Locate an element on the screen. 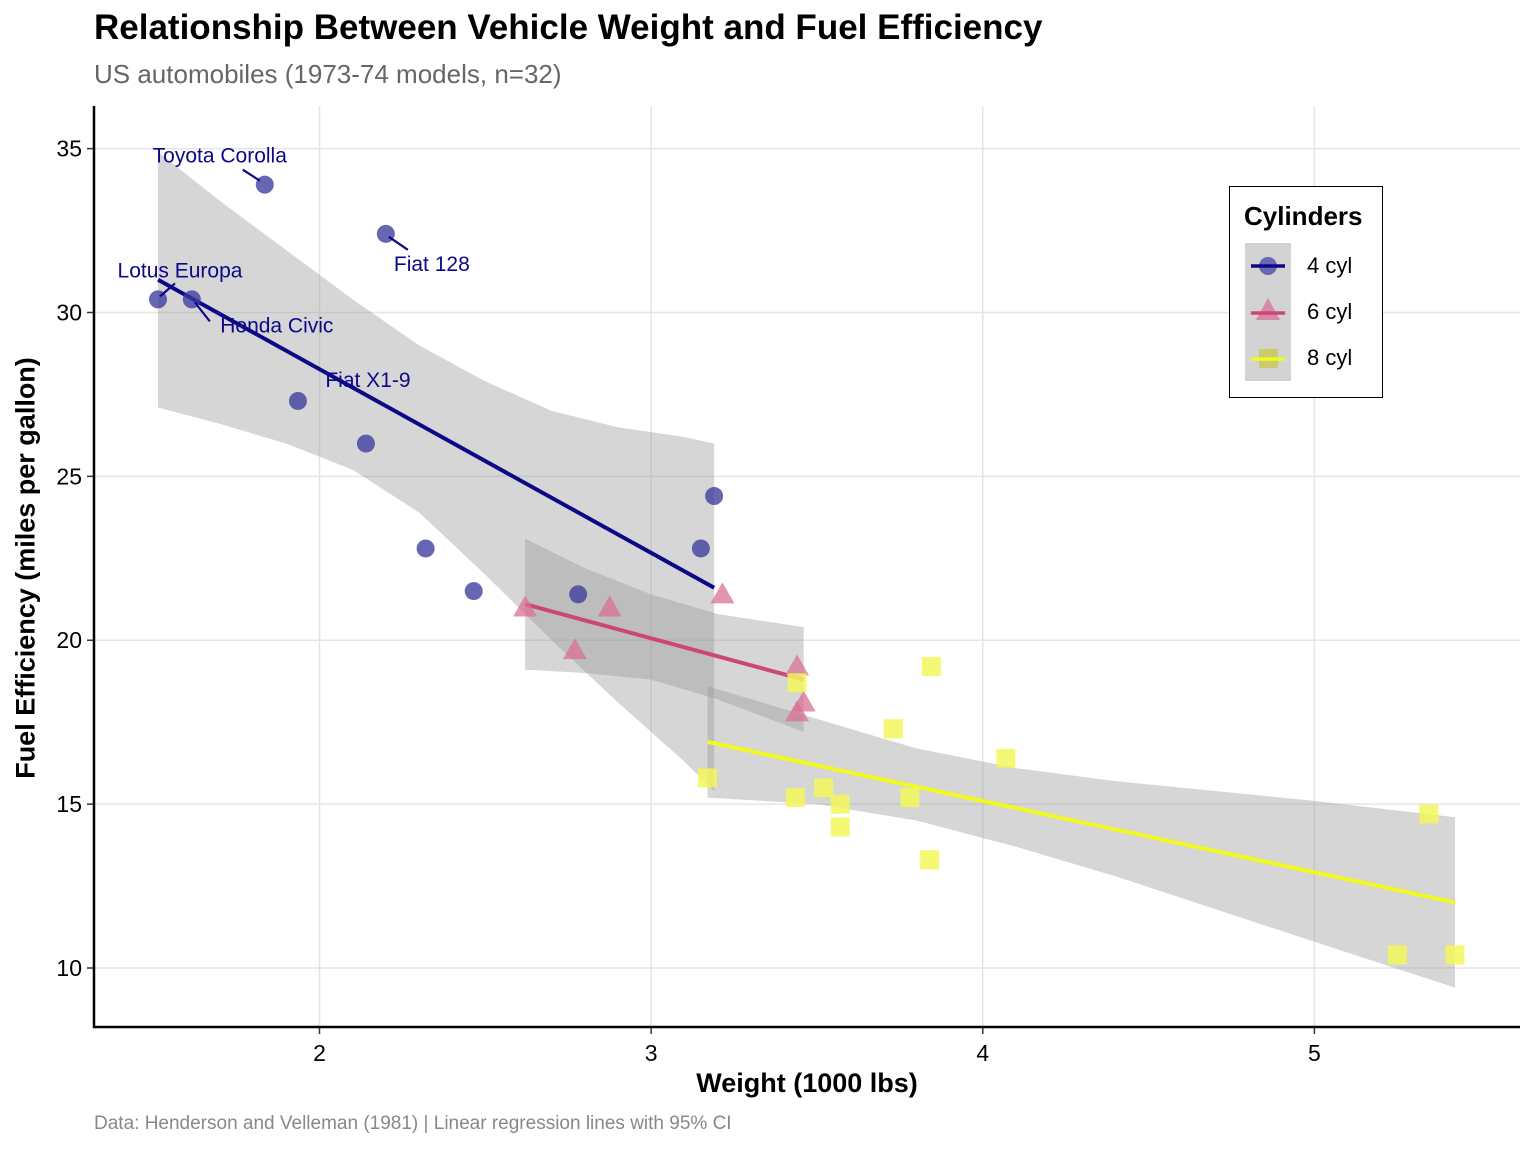 Image resolution: width=1536 pixels, height=1152 pixels. square-marker-icon is located at coordinates (1268, 358).